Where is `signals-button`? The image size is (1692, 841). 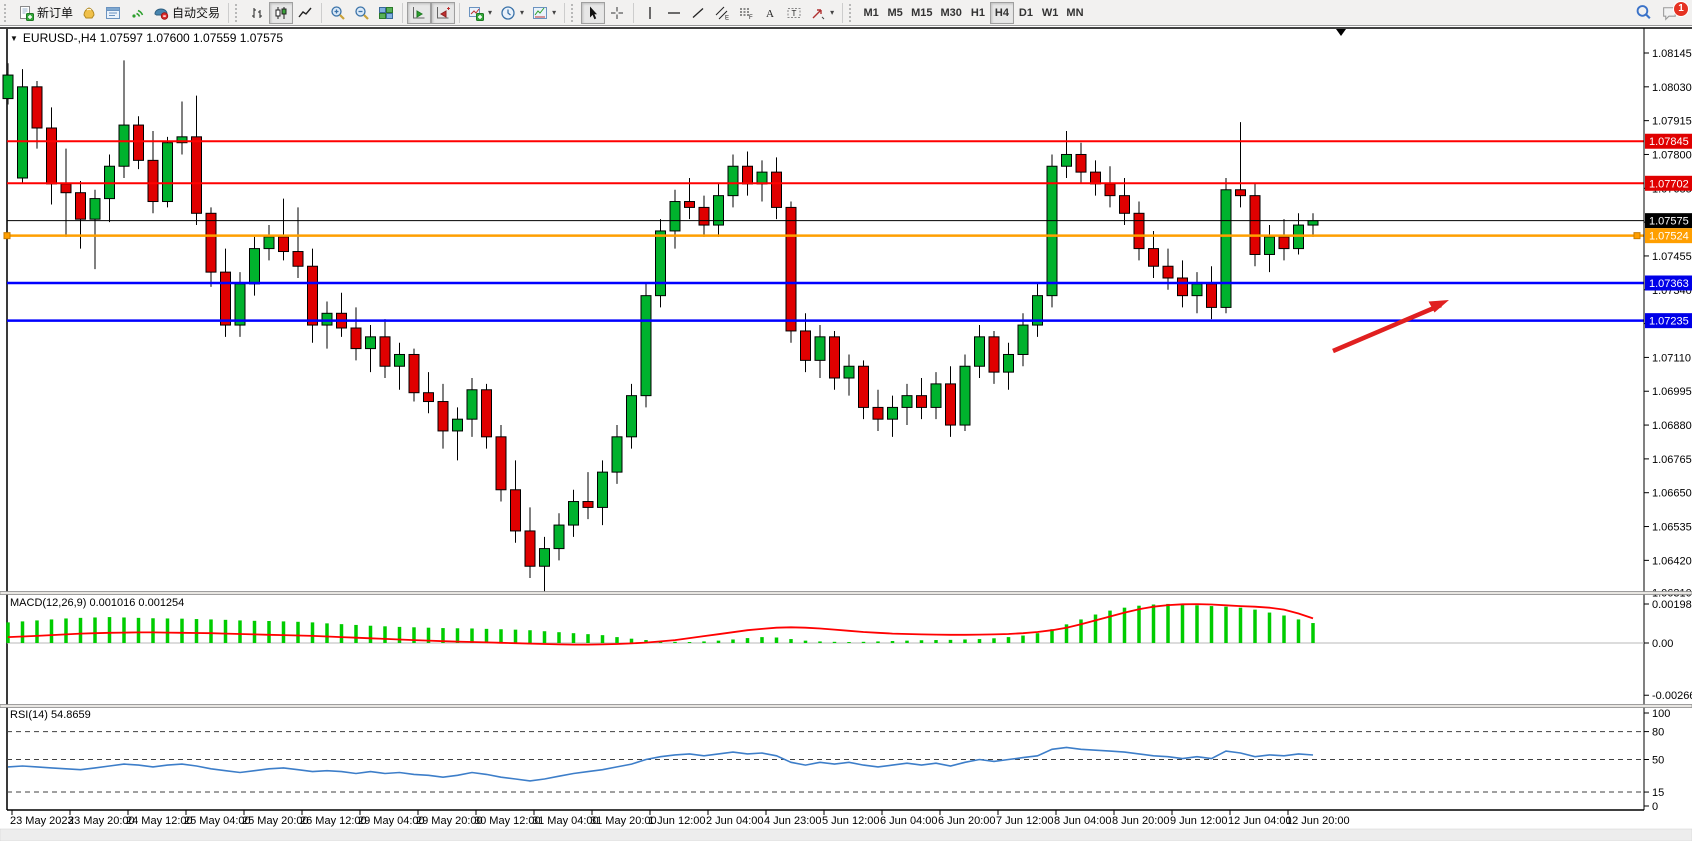 signals-button is located at coordinates (137, 13).